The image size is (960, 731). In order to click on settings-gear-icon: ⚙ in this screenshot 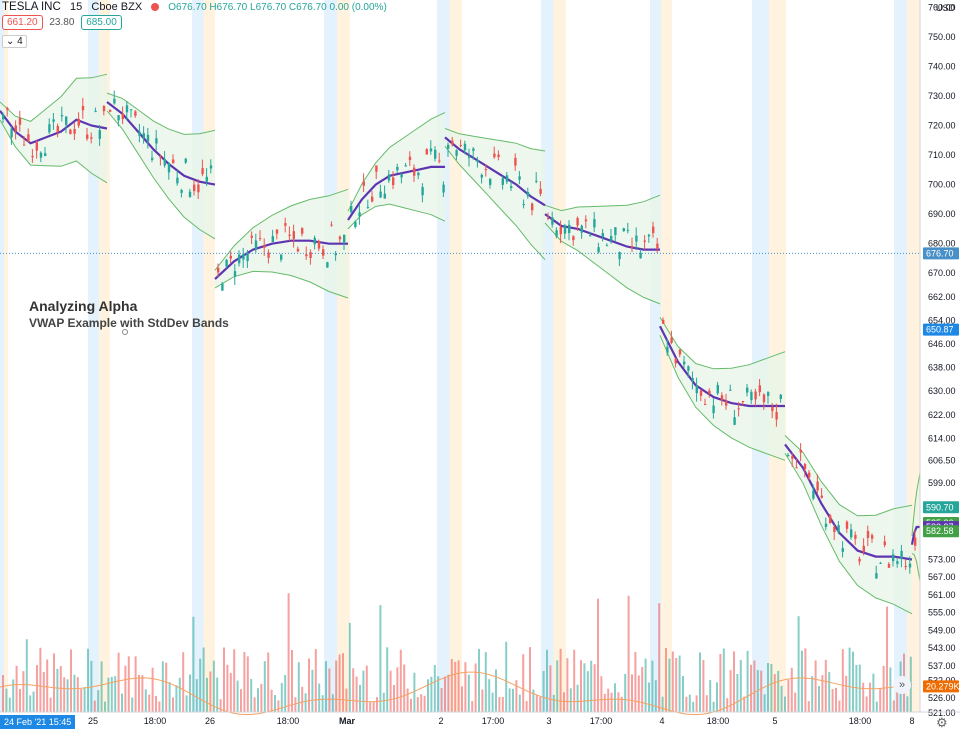, I will do `click(942, 722)`.